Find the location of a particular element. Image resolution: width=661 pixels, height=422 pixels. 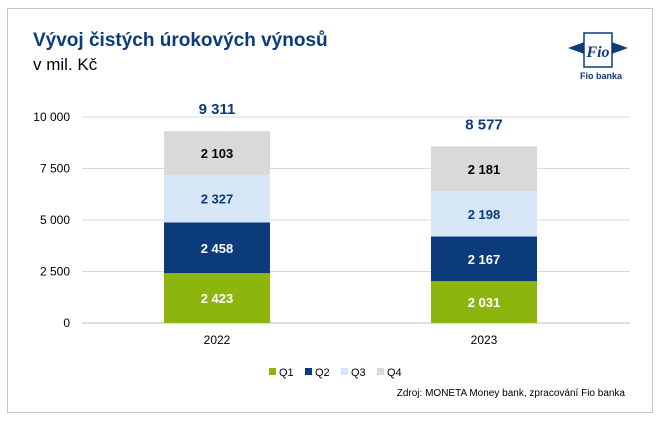

y-tick-label: 2 500 is located at coordinates (55, 272).